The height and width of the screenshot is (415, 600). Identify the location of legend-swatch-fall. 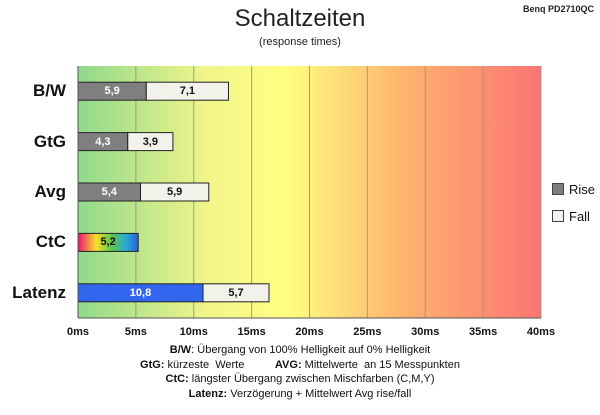
(558, 216).